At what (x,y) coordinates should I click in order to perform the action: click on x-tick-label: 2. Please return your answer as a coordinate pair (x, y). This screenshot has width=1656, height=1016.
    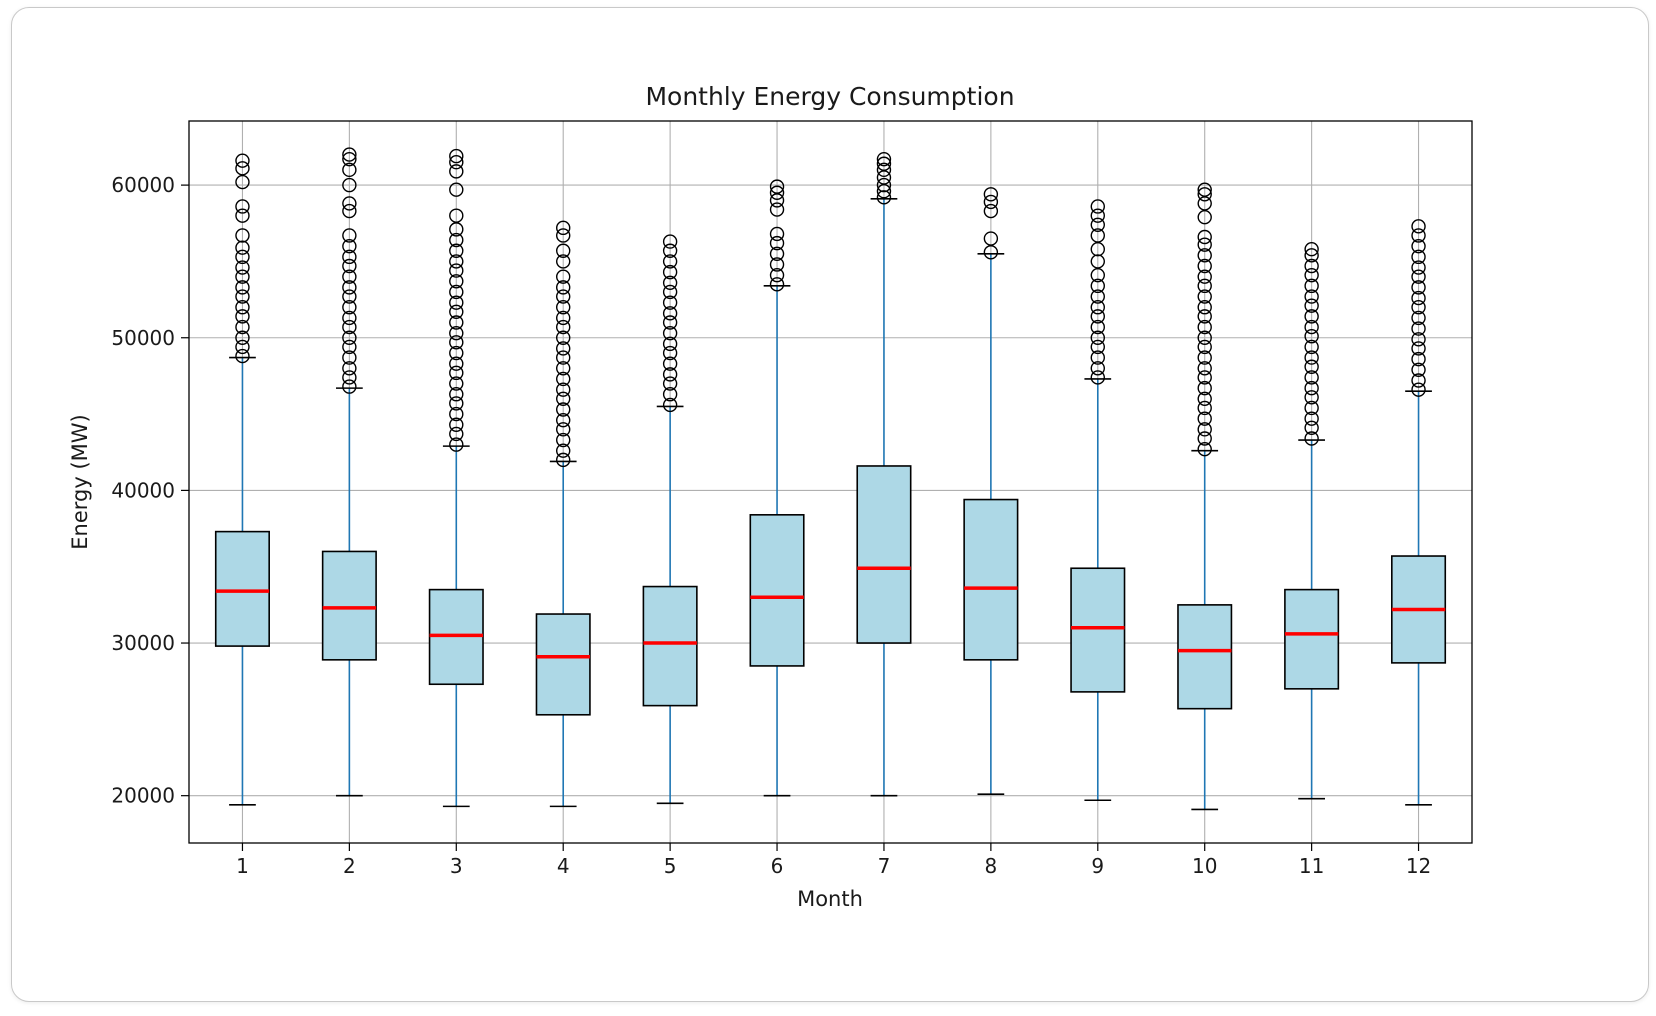
    Looking at the image, I should click on (349, 866).